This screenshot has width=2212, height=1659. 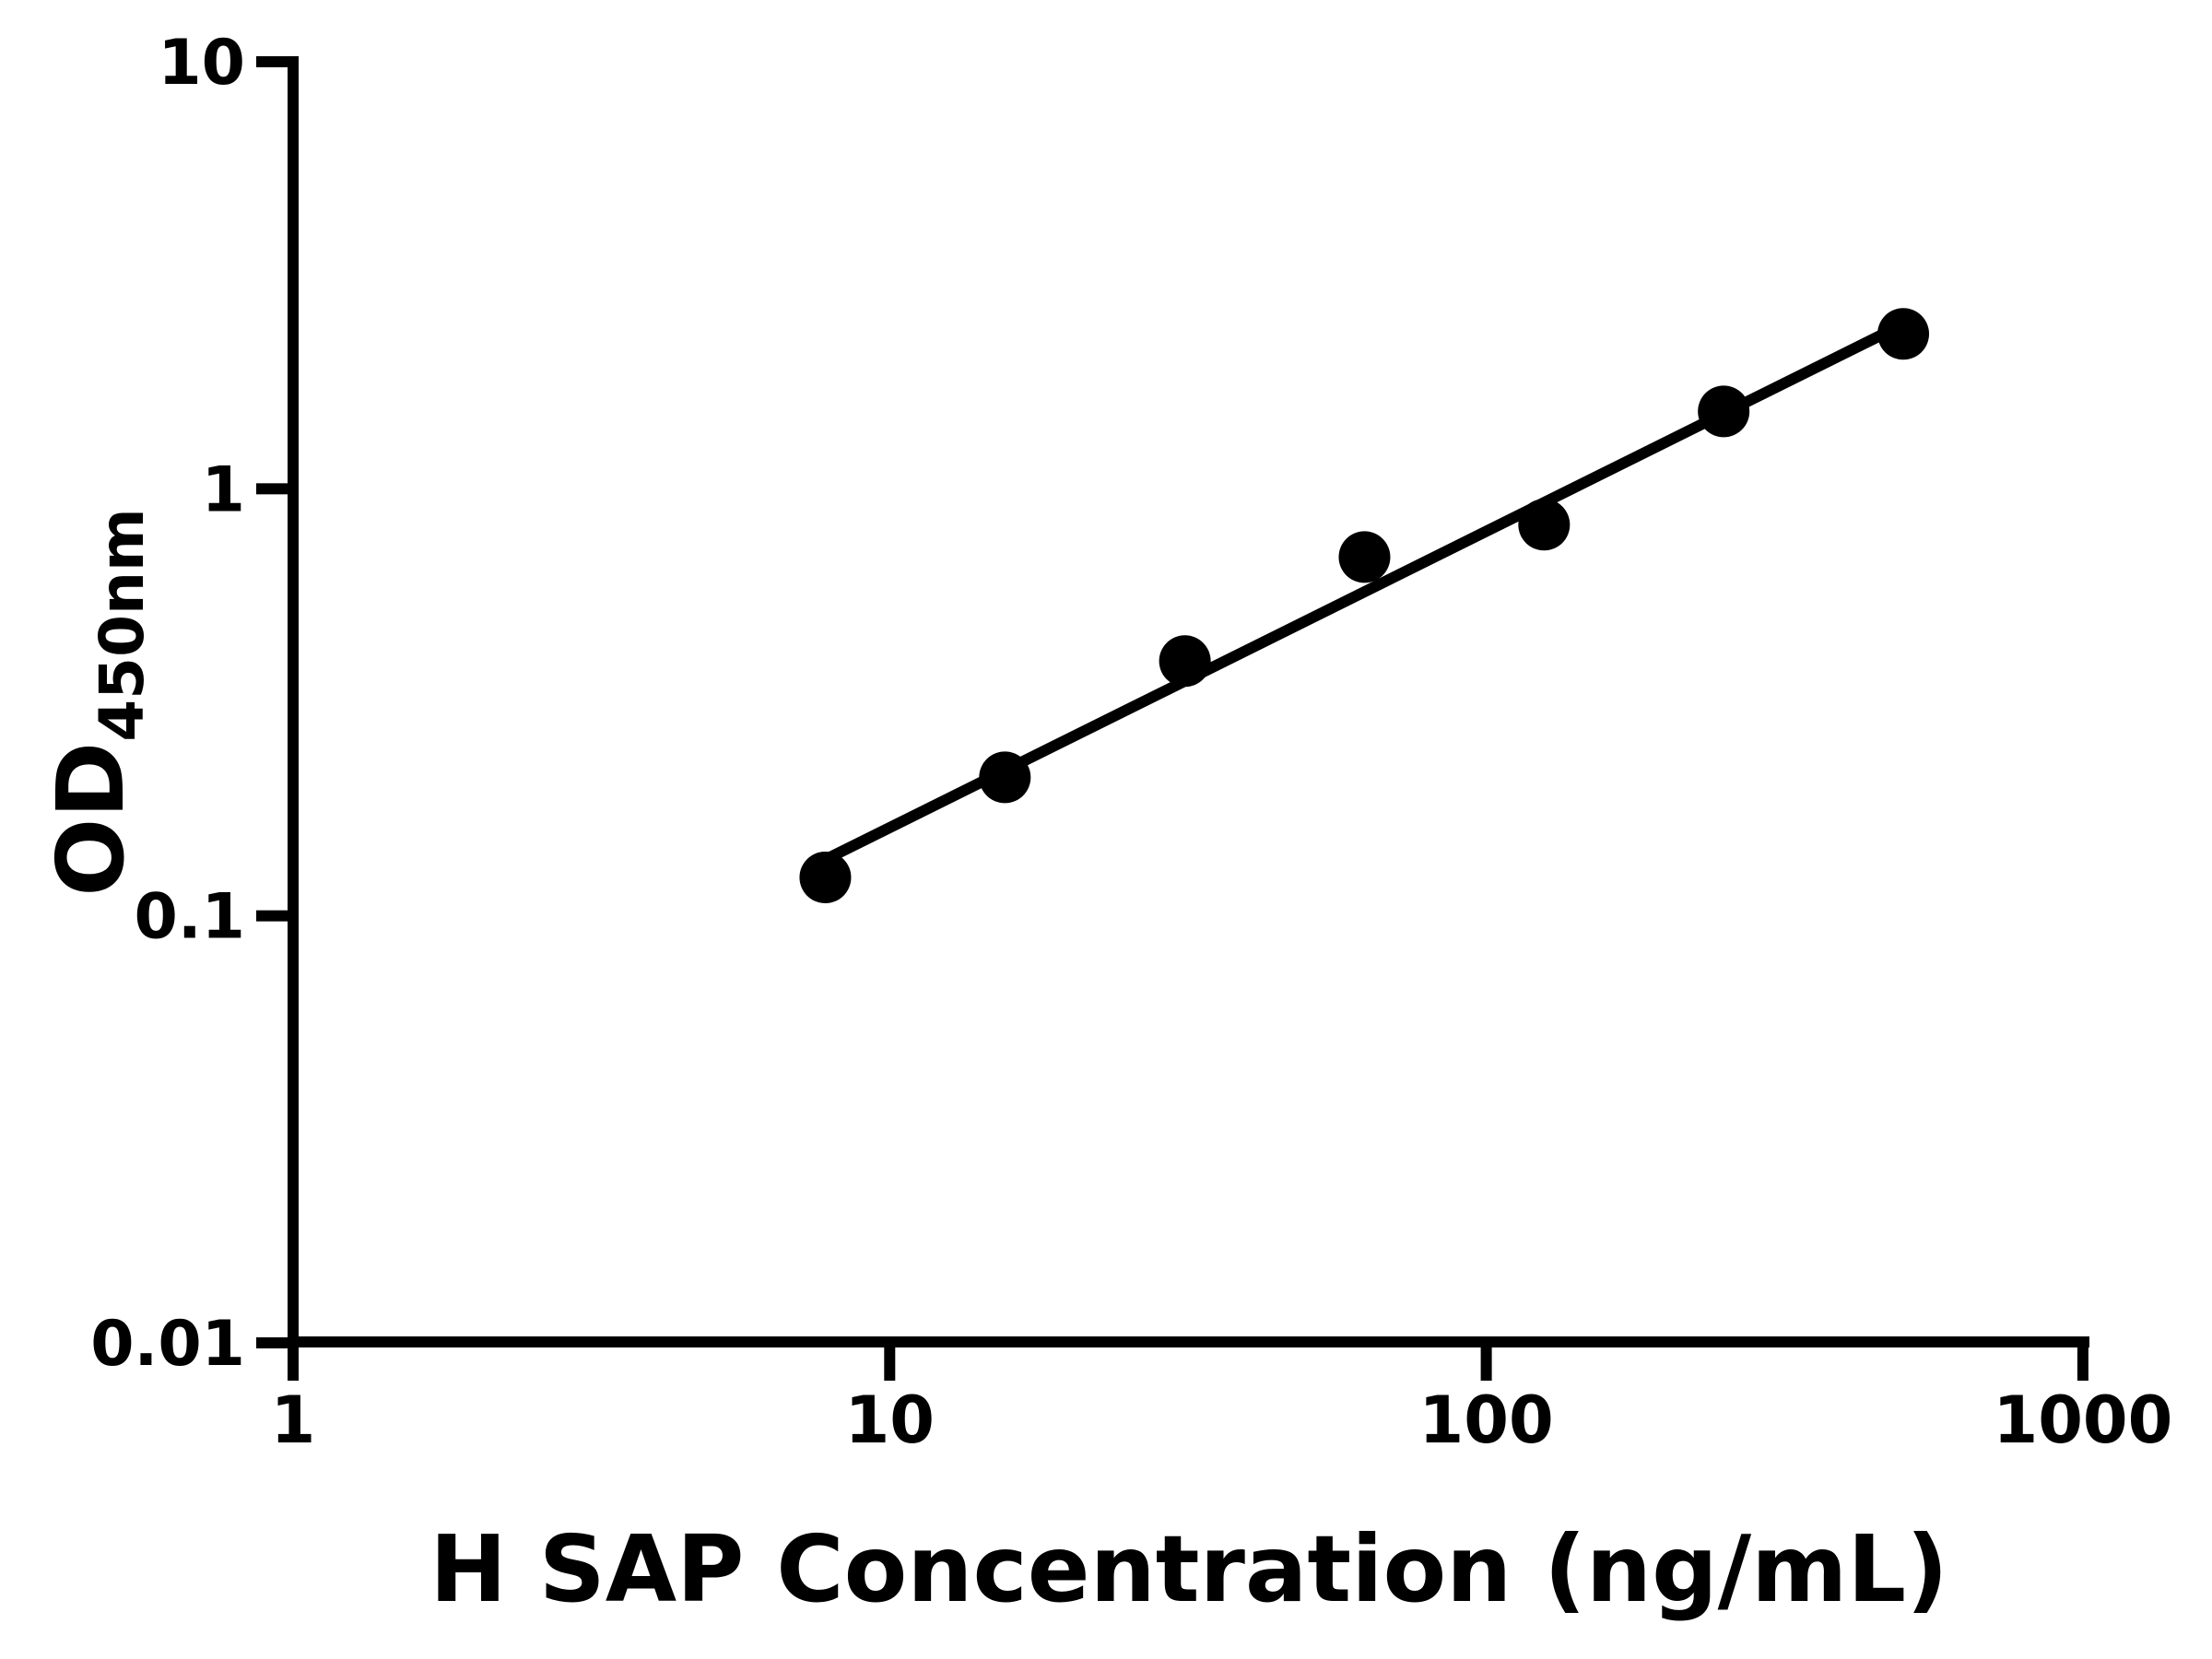 What do you see at coordinates (293, 701) in the screenshot?
I see `y-axis-line` at bounding box center [293, 701].